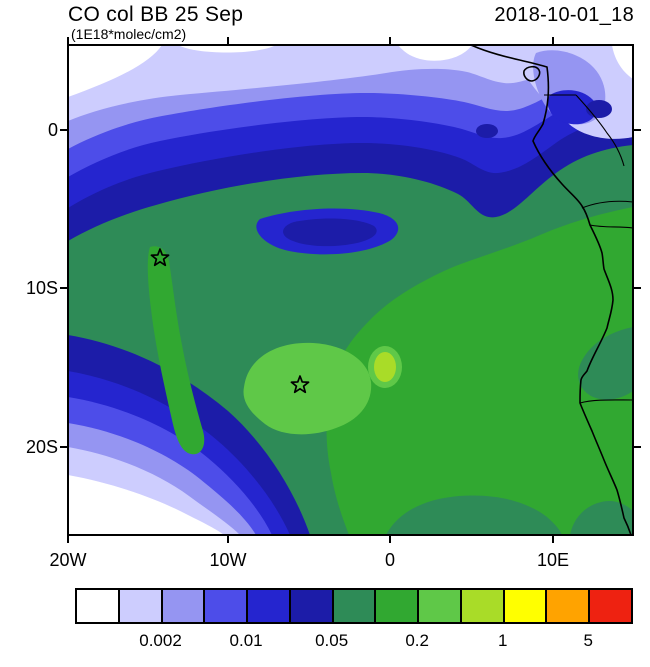 The height and width of the screenshot is (667, 650). Describe the element at coordinates (588, 640) in the screenshot. I see `colorbar-tick-label: 5` at that location.